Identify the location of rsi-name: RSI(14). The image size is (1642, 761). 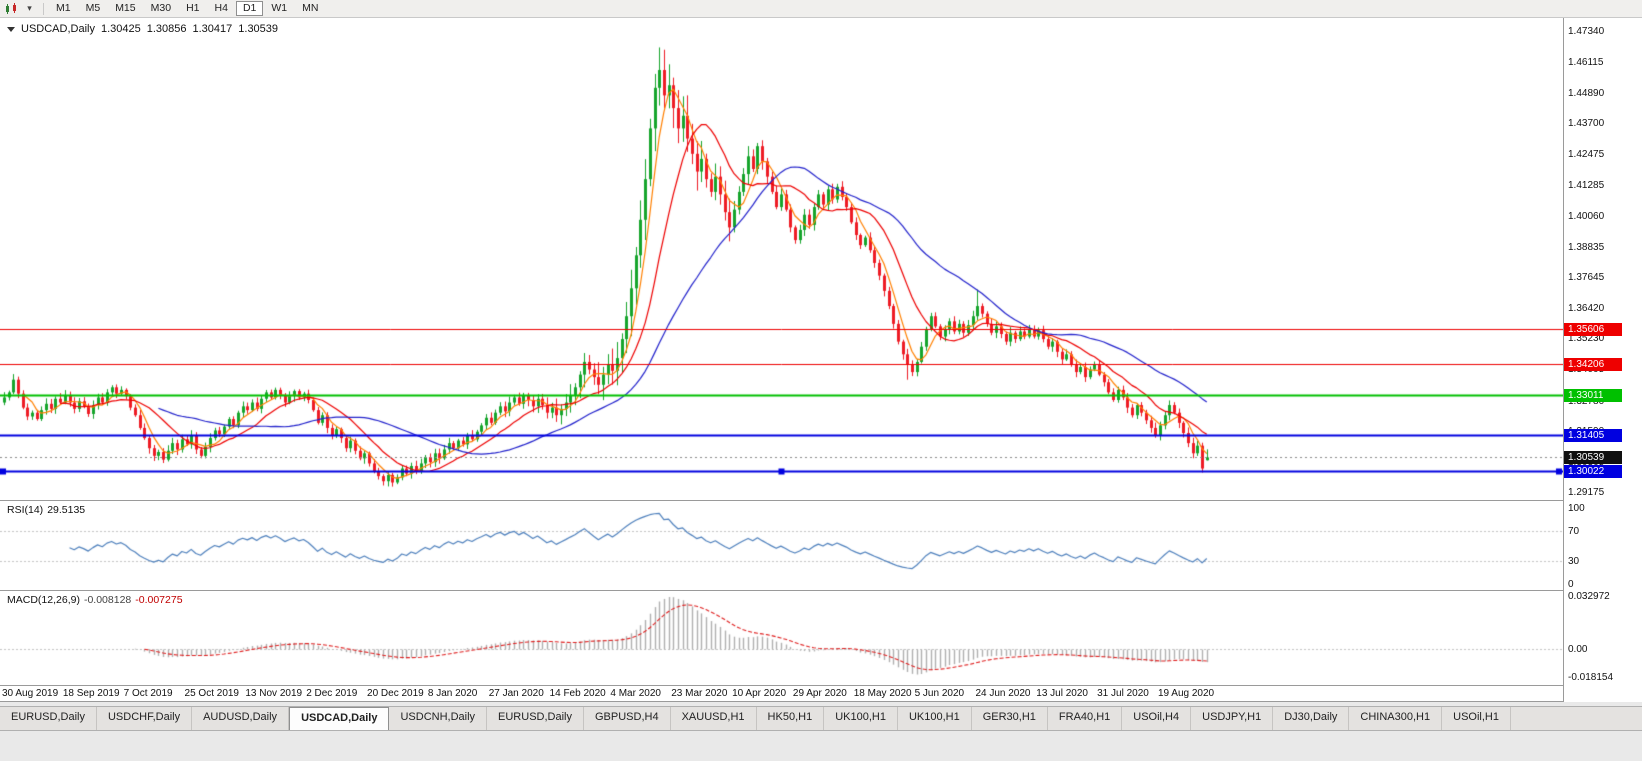
(25, 510).